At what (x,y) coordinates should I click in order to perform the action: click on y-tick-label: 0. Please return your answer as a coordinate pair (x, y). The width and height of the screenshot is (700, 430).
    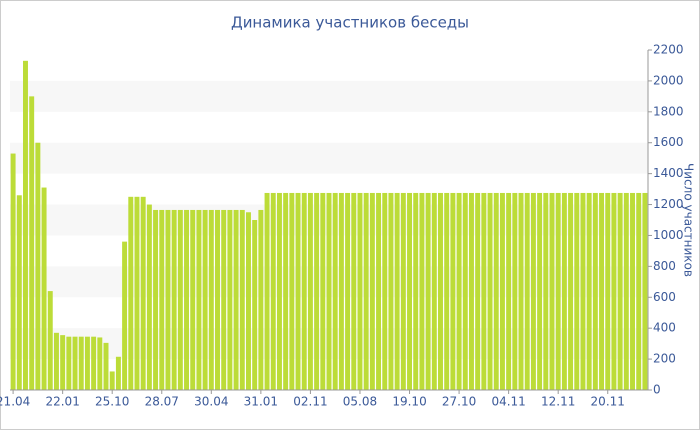
    Looking at the image, I should click on (657, 390).